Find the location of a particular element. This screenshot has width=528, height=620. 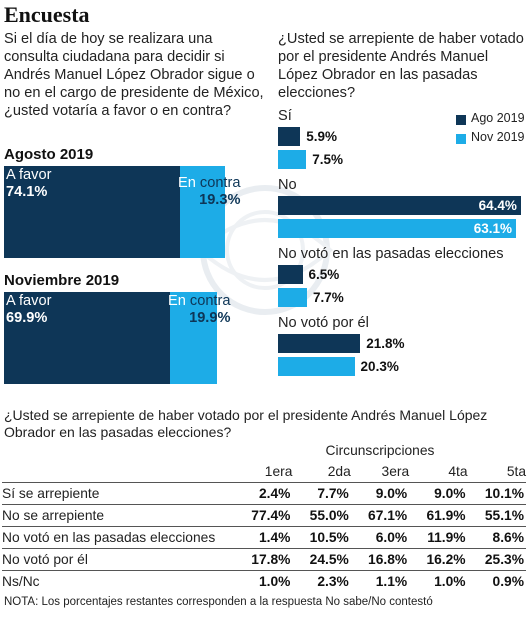

table-cell: 11.9% is located at coordinates (438, 537).